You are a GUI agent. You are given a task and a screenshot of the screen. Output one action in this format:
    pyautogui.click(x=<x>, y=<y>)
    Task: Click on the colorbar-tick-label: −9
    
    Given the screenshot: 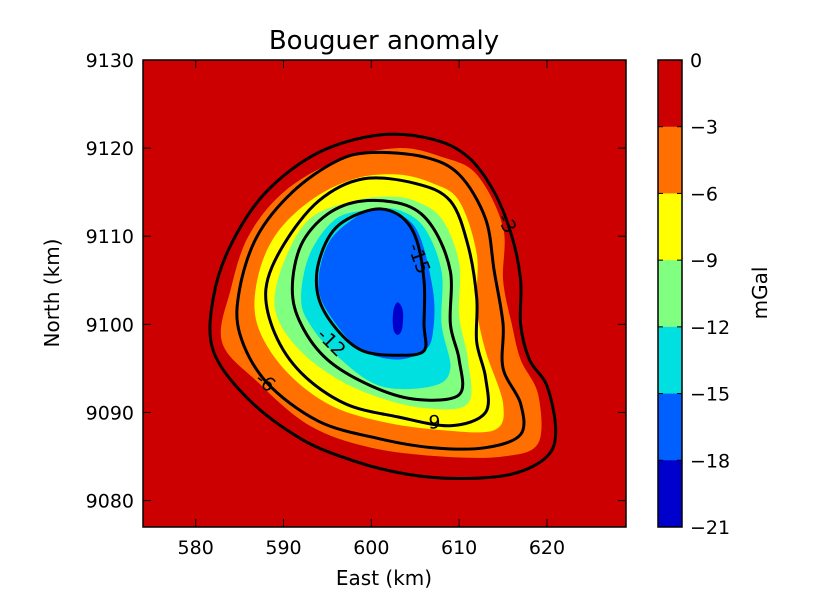 What is the action you would take?
    pyautogui.click(x=704, y=261)
    